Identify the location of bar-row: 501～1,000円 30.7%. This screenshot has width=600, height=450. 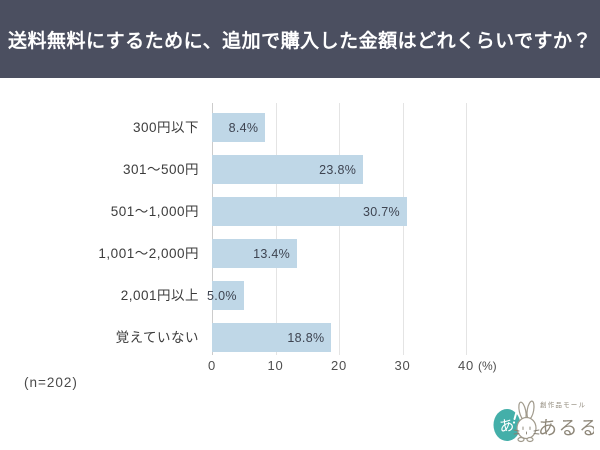
(300, 211).